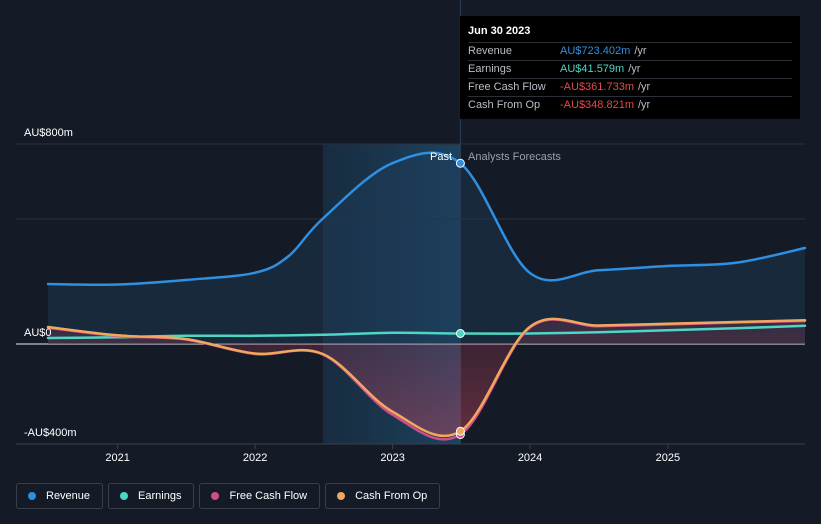 The image size is (821, 524). Describe the element at coordinates (68, 496) in the screenshot. I see `legend-label: Revenue` at that location.